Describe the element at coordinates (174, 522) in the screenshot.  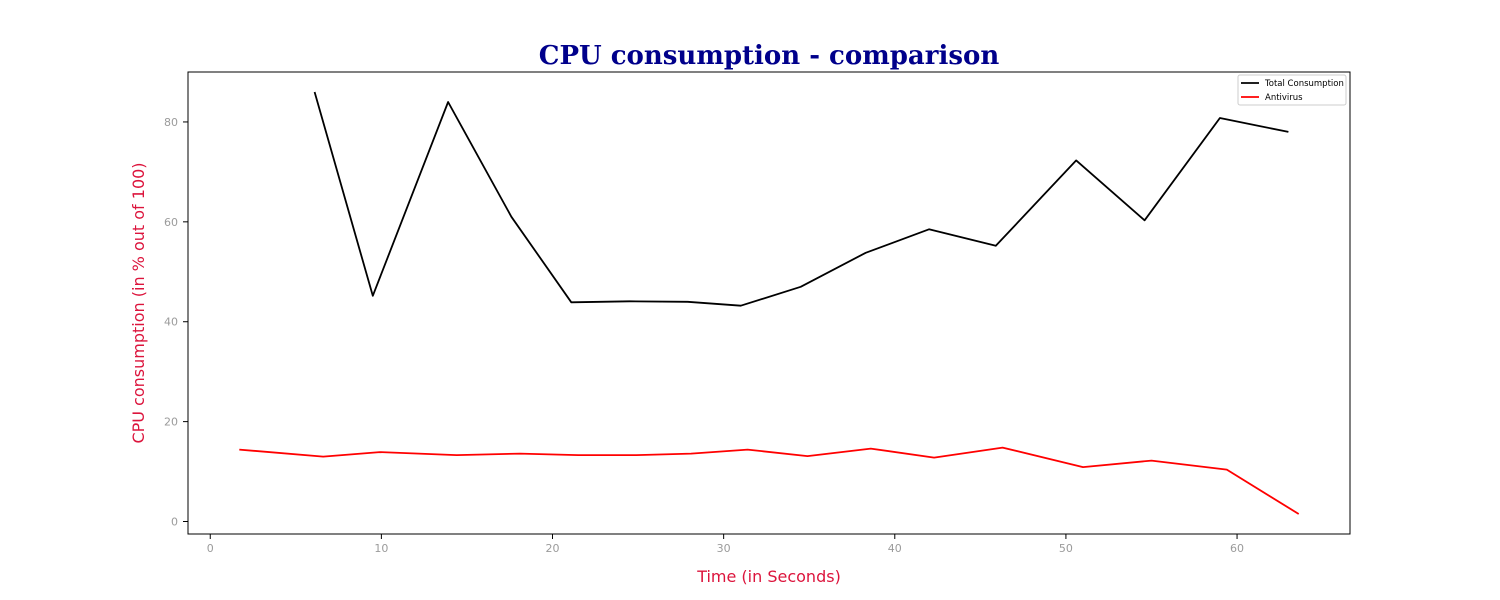
I see `y-tick-label: 0` at that location.